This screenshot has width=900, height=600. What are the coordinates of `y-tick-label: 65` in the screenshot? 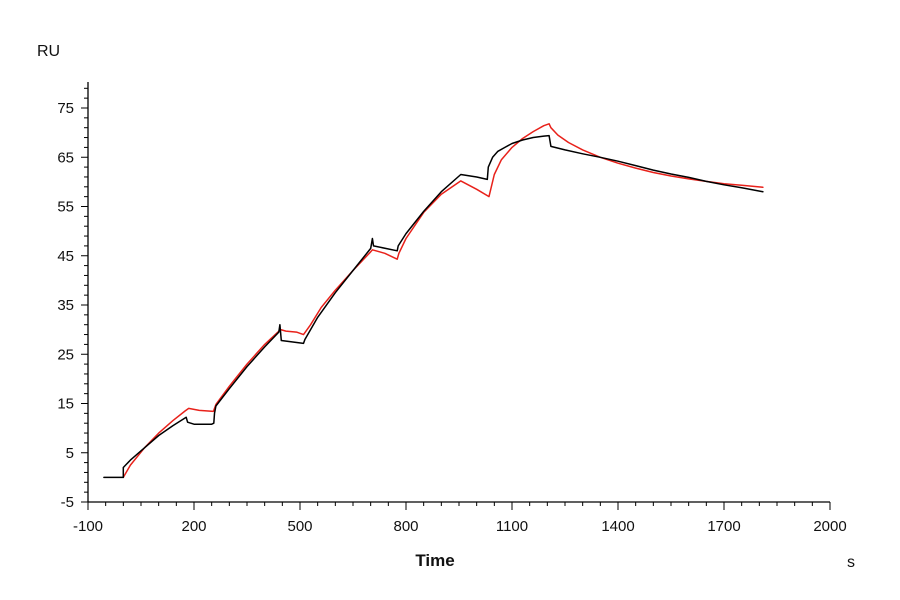 It's located at (65, 157).